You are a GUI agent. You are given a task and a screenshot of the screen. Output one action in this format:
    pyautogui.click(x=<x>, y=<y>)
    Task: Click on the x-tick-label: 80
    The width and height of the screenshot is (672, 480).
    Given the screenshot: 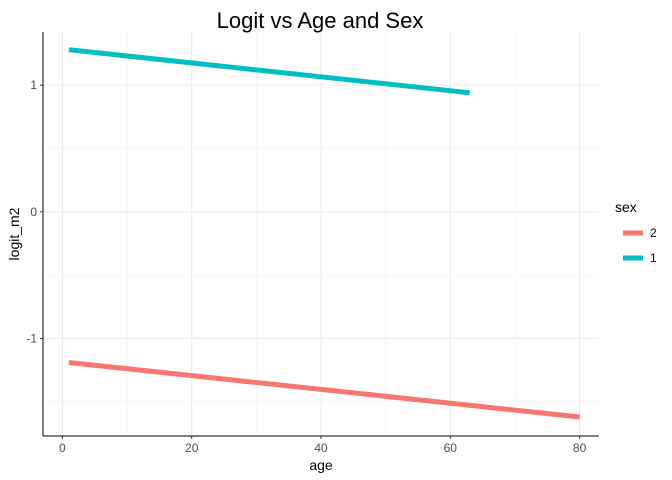 What is the action you would take?
    pyautogui.click(x=580, y=448)
    